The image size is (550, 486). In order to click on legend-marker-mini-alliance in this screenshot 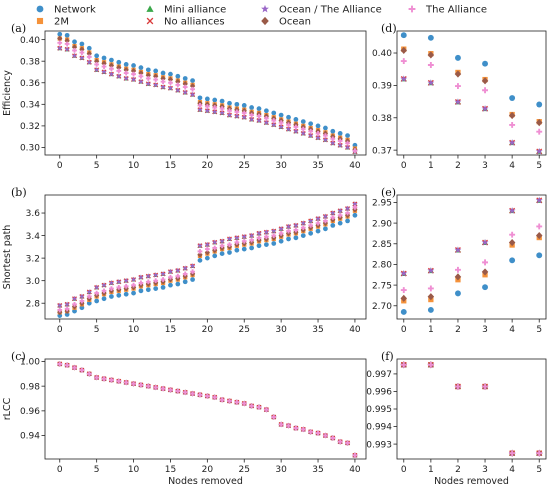, I will do `click(150, 8)`.